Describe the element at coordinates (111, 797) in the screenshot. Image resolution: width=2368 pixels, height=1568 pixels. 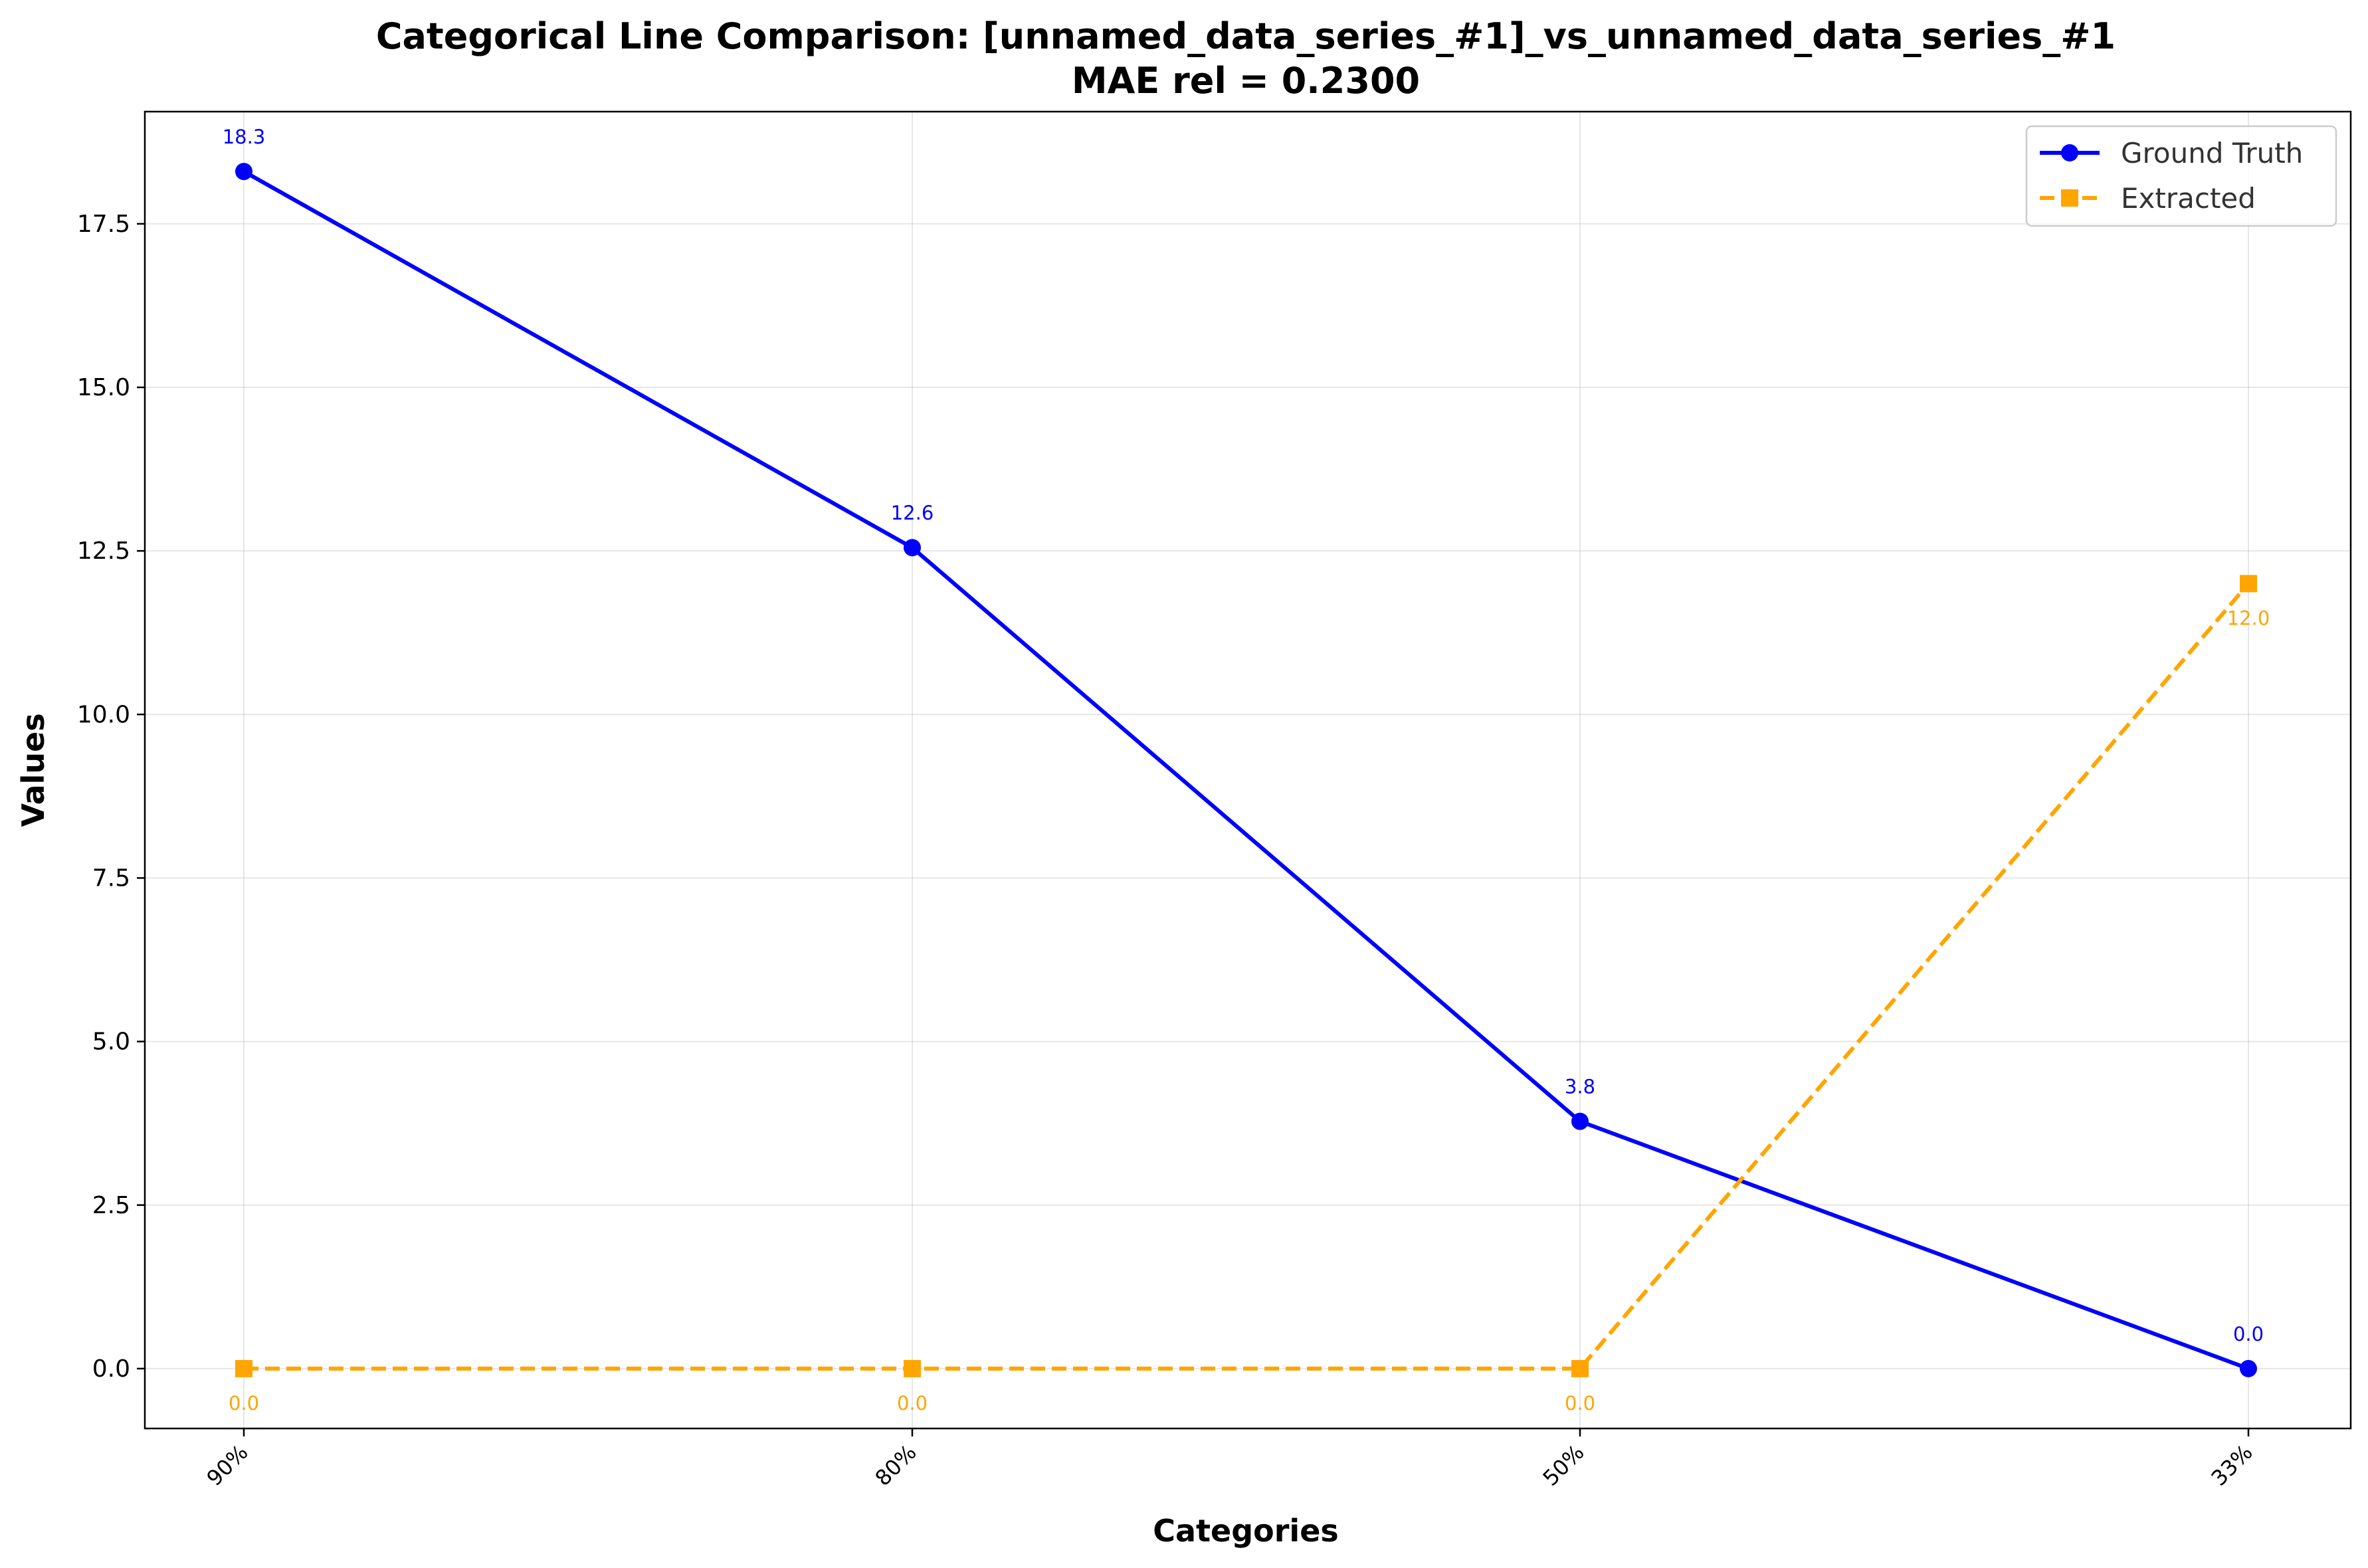
I see `y-axis-ticks: 0.0 2.5 5.0 7.5 10.0 12.5 15.0 17.5` at that location.